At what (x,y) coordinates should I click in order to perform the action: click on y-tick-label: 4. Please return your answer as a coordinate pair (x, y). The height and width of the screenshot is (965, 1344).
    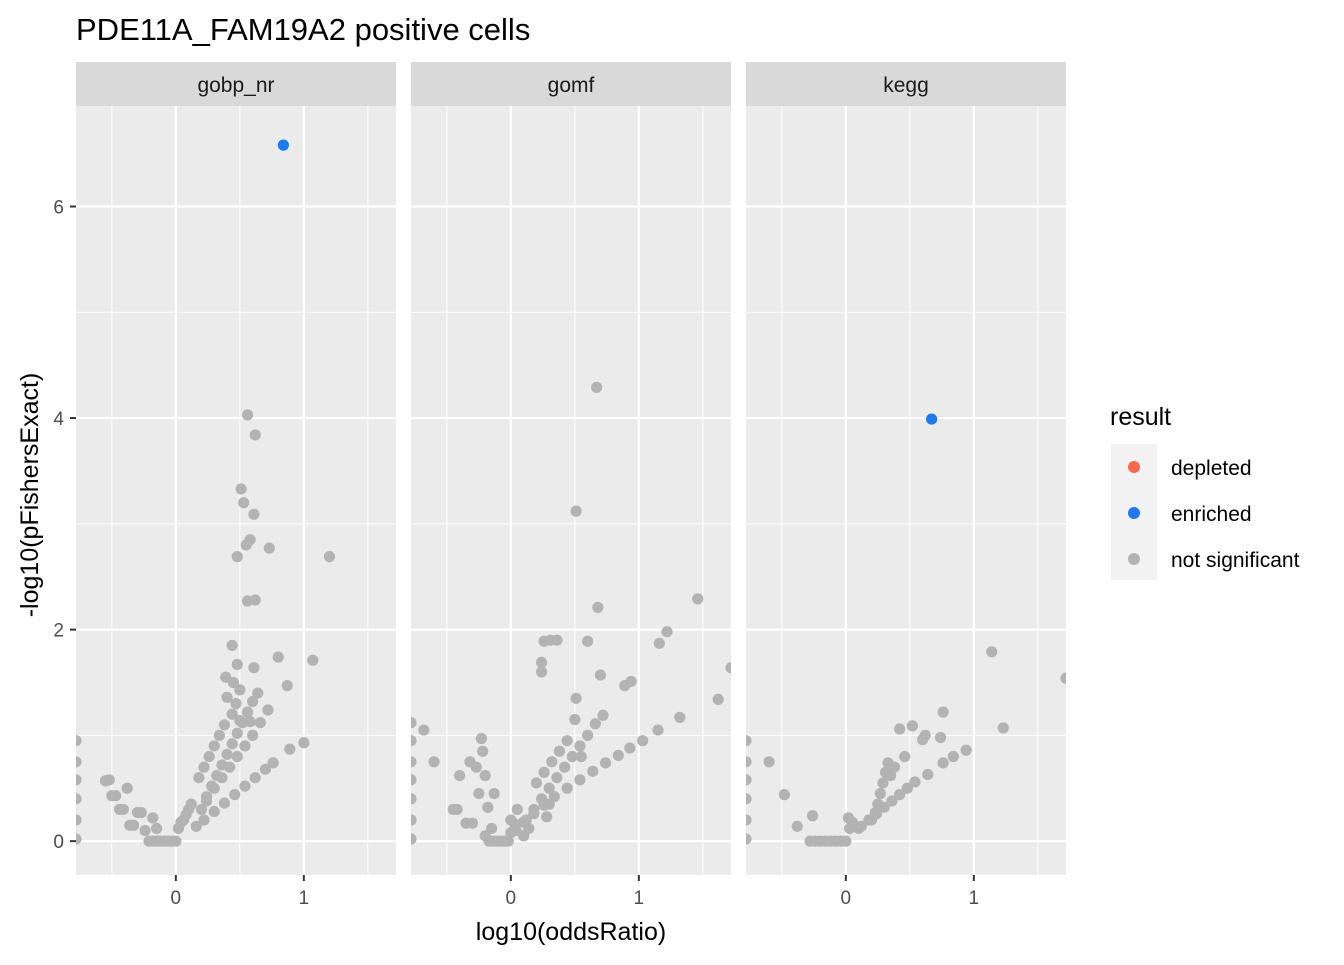
    Looking at the image, I should click on (58, 419).